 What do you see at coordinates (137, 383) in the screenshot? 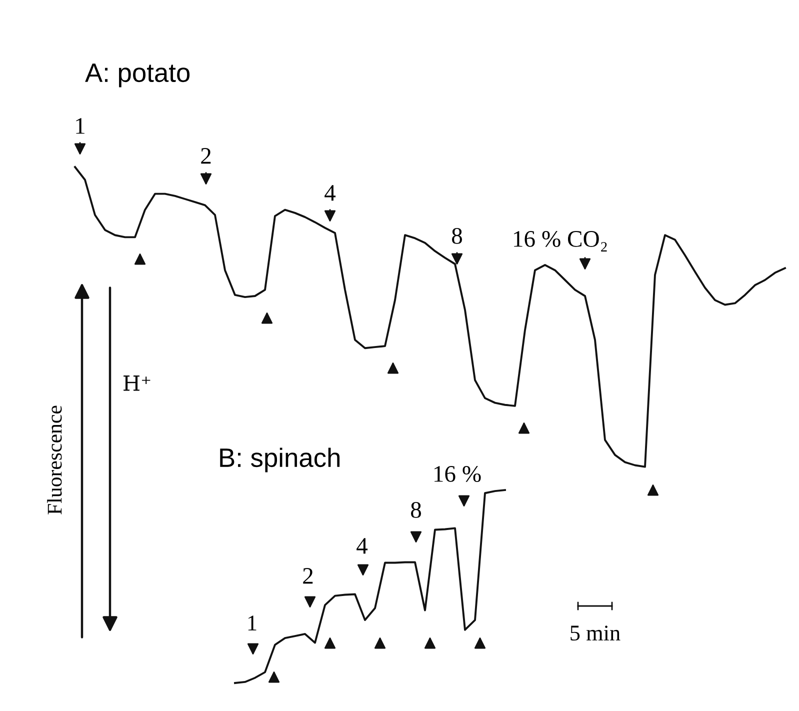
I see `annotation: H⁺` at bounding box center [137, 383].